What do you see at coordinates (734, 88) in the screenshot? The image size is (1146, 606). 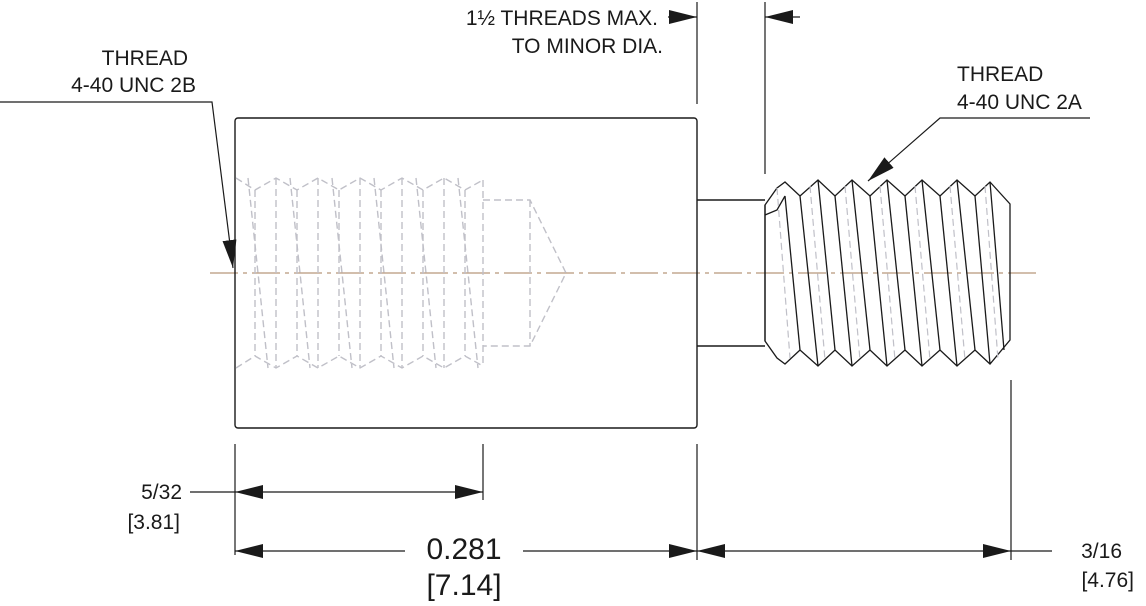 I see `note-dimension` at bounding box center [734, 88].